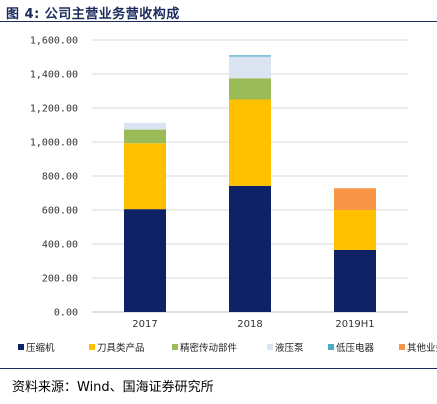  Describe the element at coordinates (144, 324) in the screenshot. I see `x-tick-label: 2017` at that location.